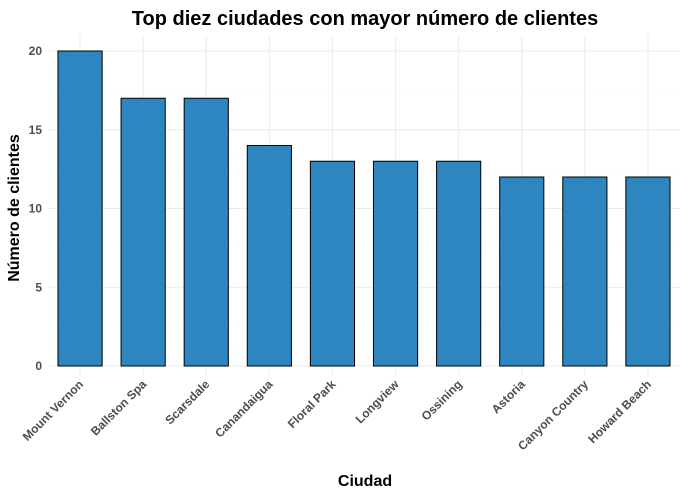 The width and height of the screenshot is (690, 497). I want to click on y-tick-label: 20, so click(36, 51).